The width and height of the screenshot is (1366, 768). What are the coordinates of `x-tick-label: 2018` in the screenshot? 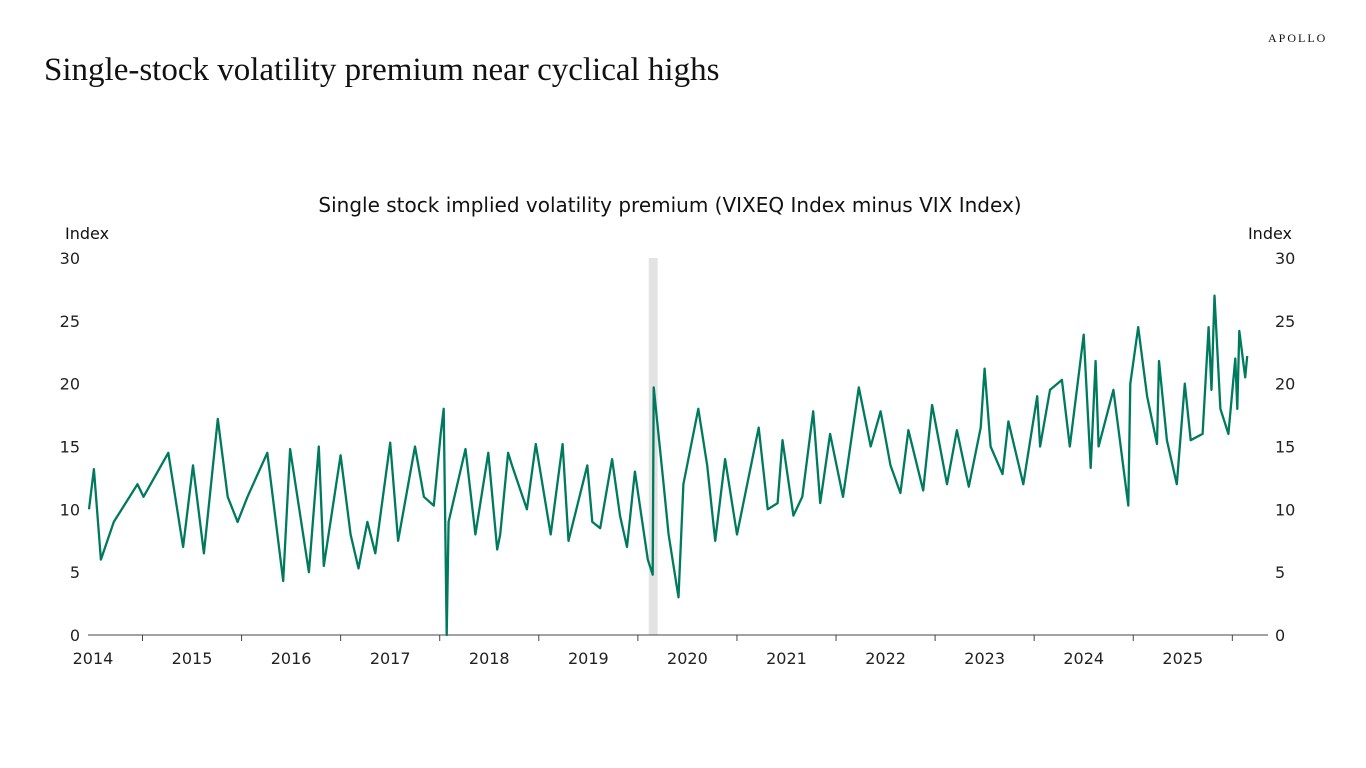 It's located at (489, 658).